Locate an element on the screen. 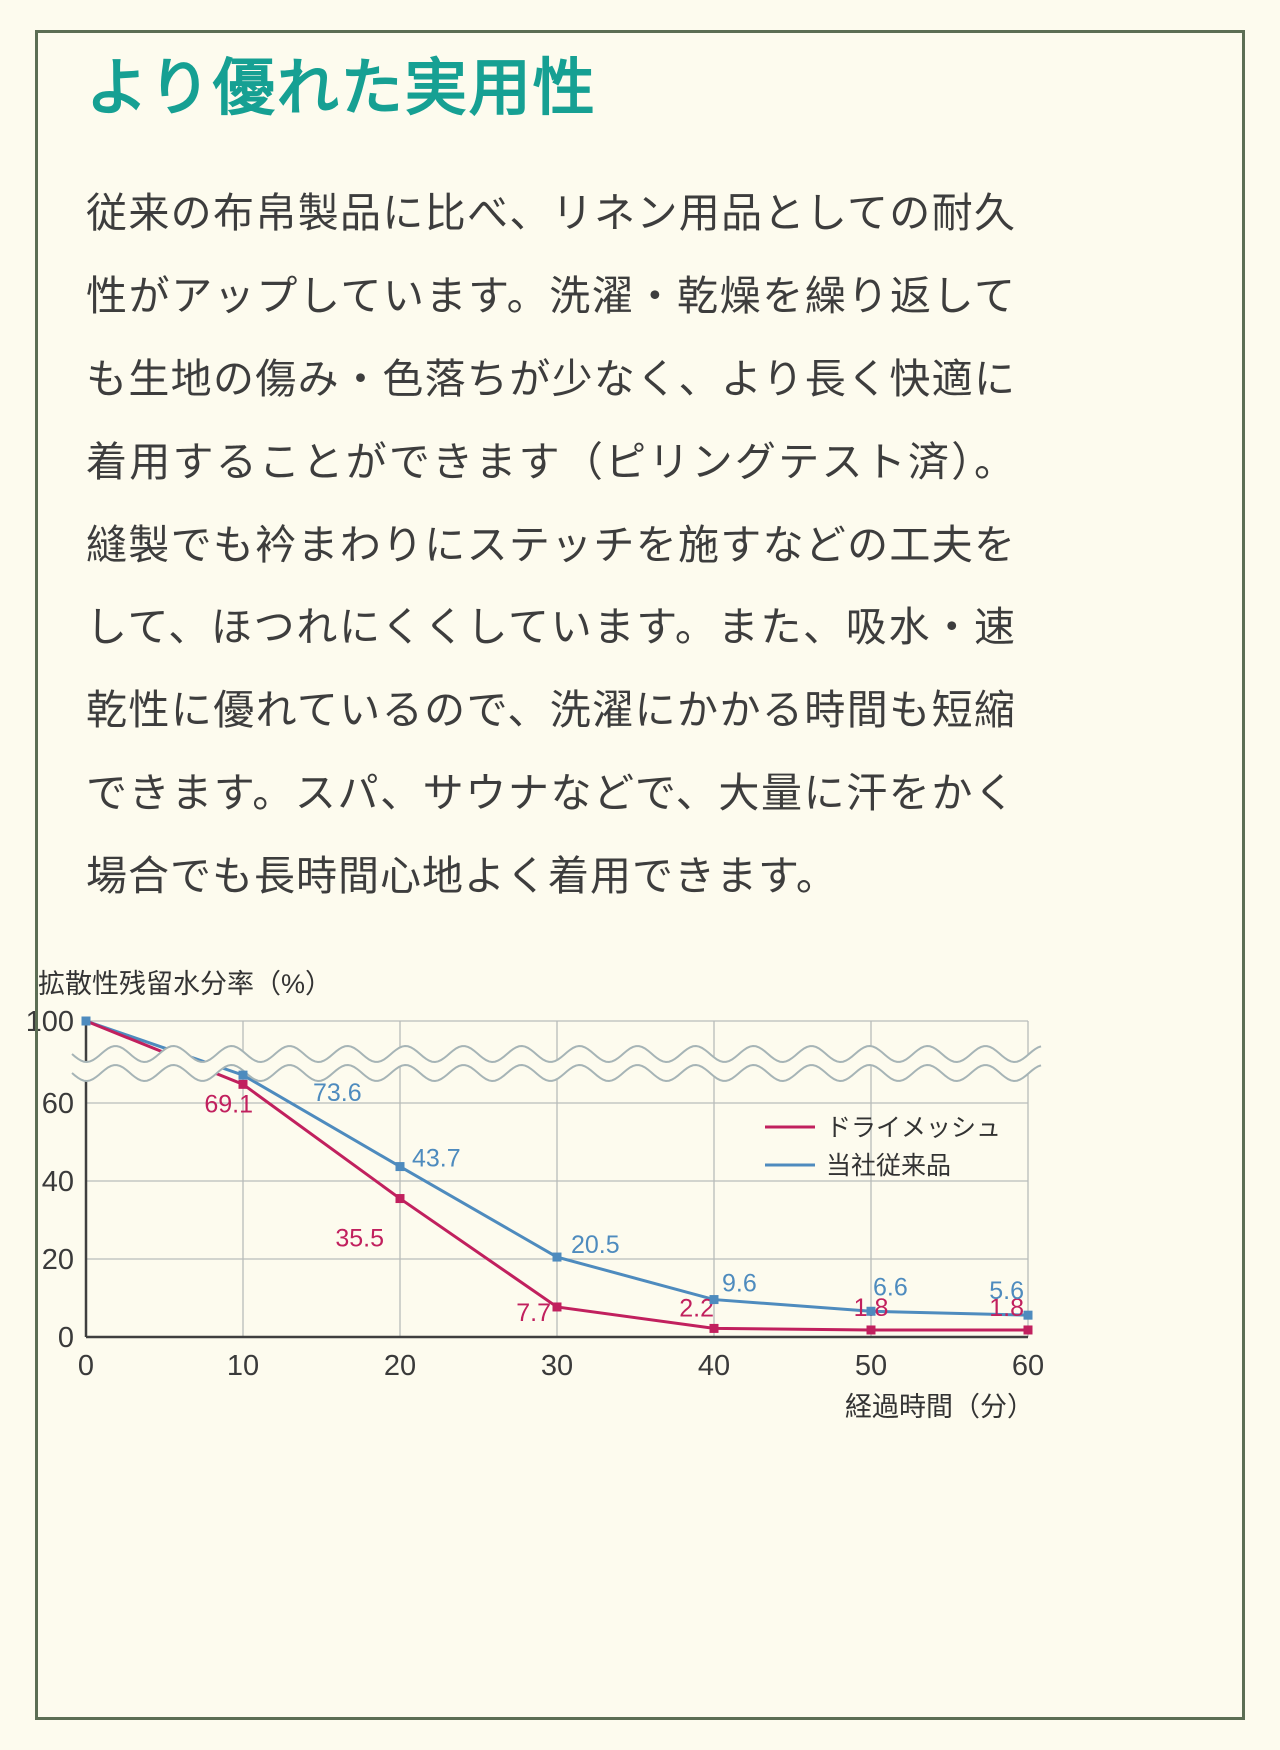 This screenshot has height=1750, width=1280. chart-y-axis-title: 拡散性残留水分率（%） is located at coordinates (185, 983).